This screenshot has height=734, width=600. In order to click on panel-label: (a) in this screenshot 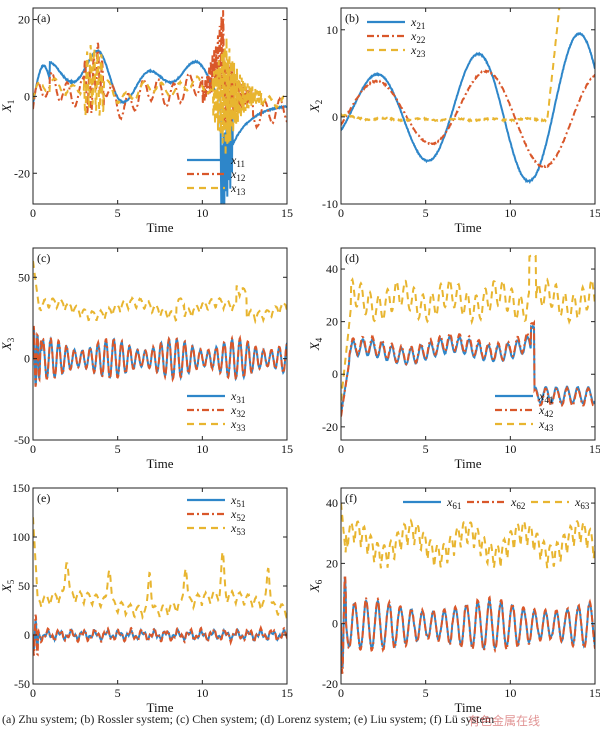, I will do `click(43, 18)`.